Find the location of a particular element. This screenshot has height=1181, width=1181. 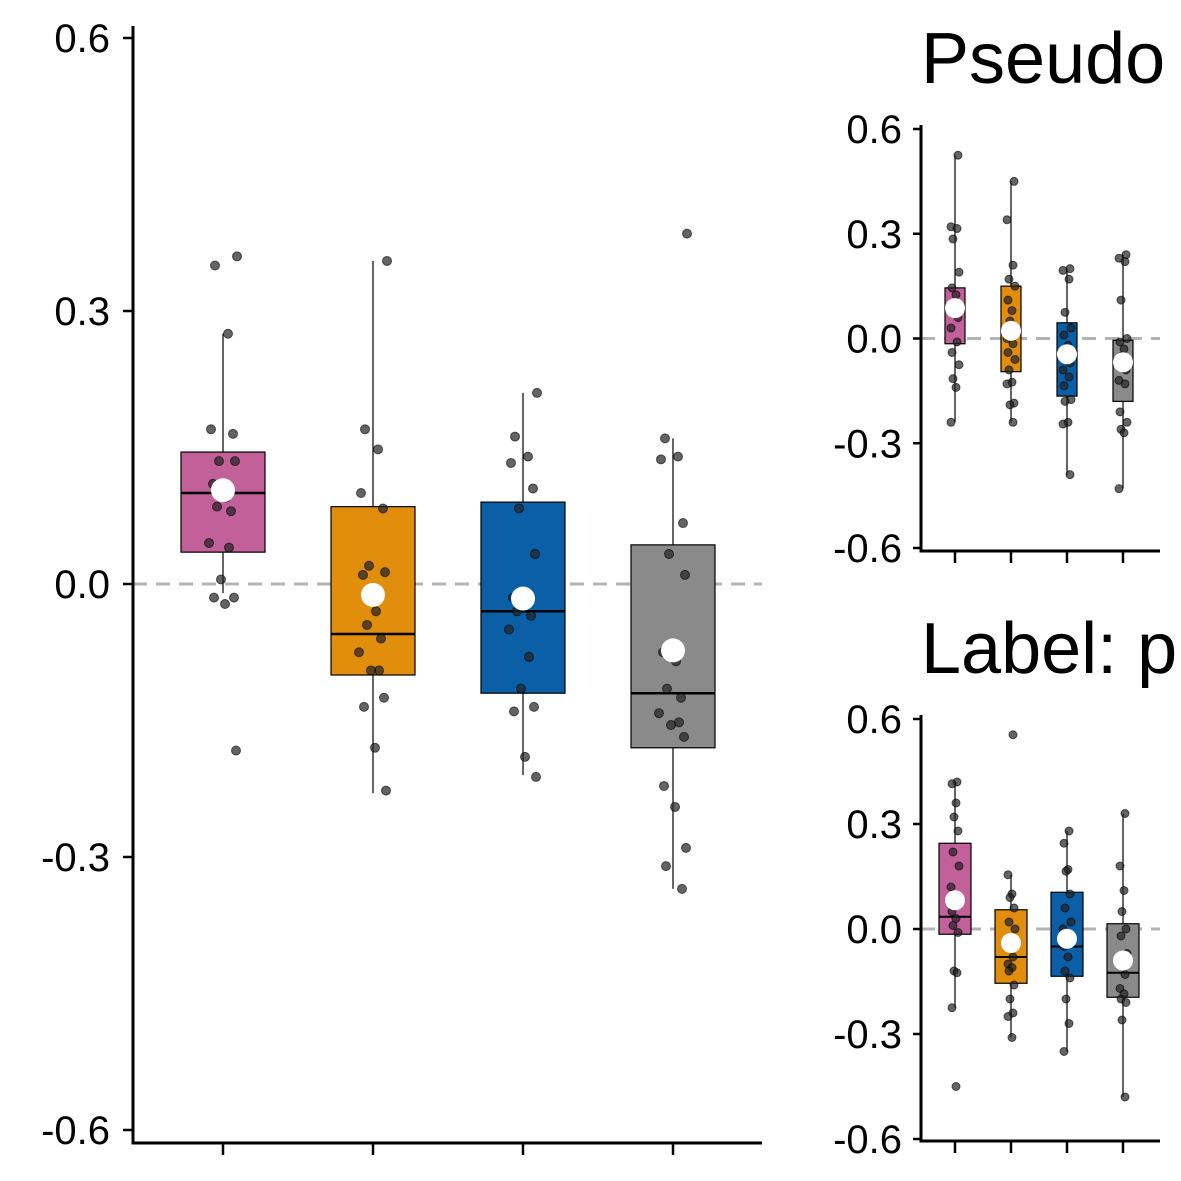

y-tick-label: -0.3 is located at coordinates (75, 858).